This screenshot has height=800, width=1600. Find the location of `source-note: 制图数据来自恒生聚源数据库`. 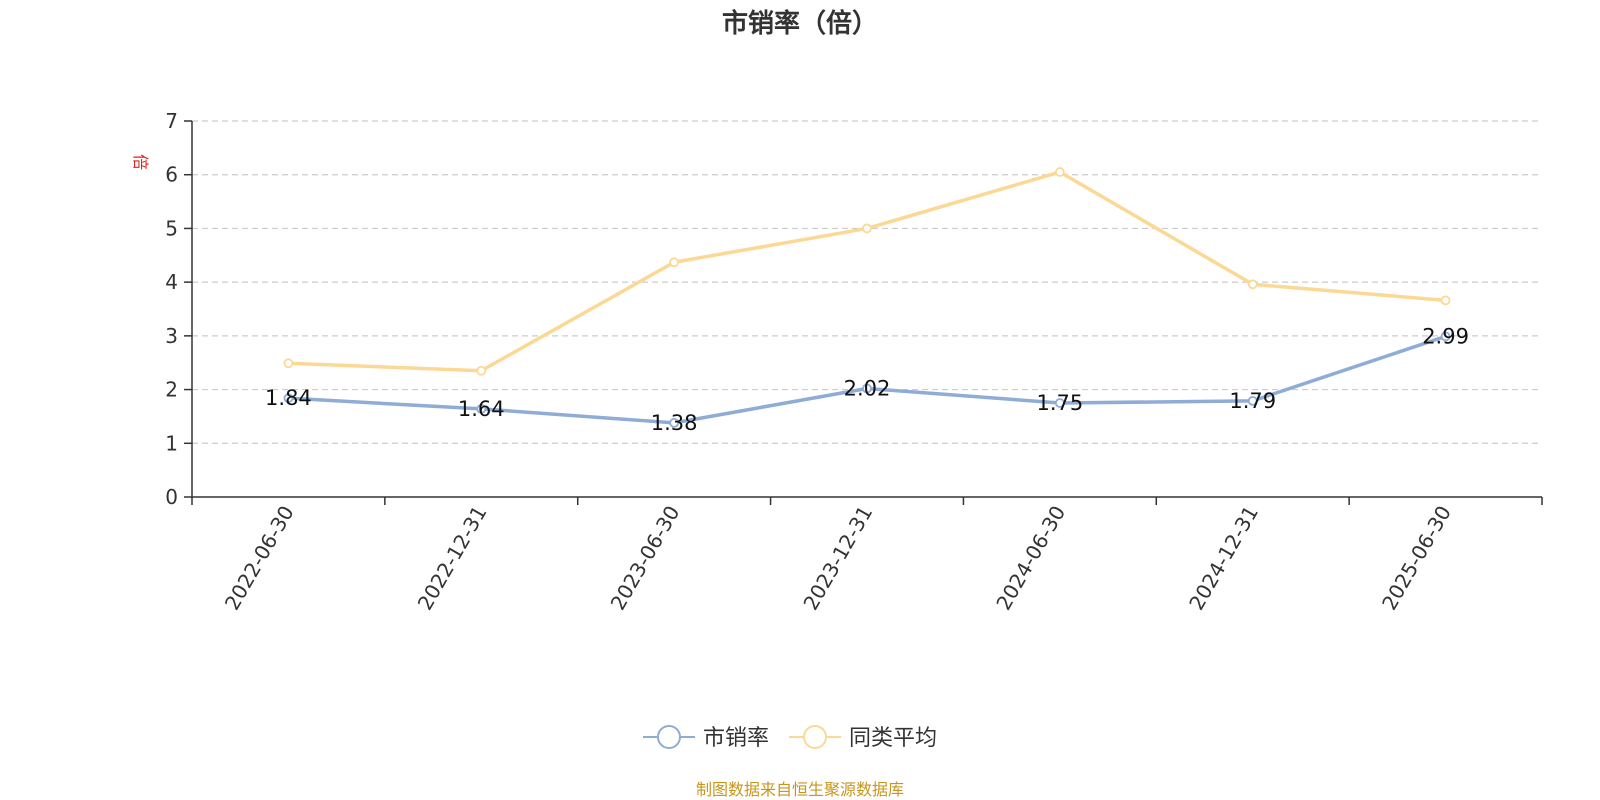

source-note: 制图数据来自恒生聚源数据库 is located at coordinates (800, 789).